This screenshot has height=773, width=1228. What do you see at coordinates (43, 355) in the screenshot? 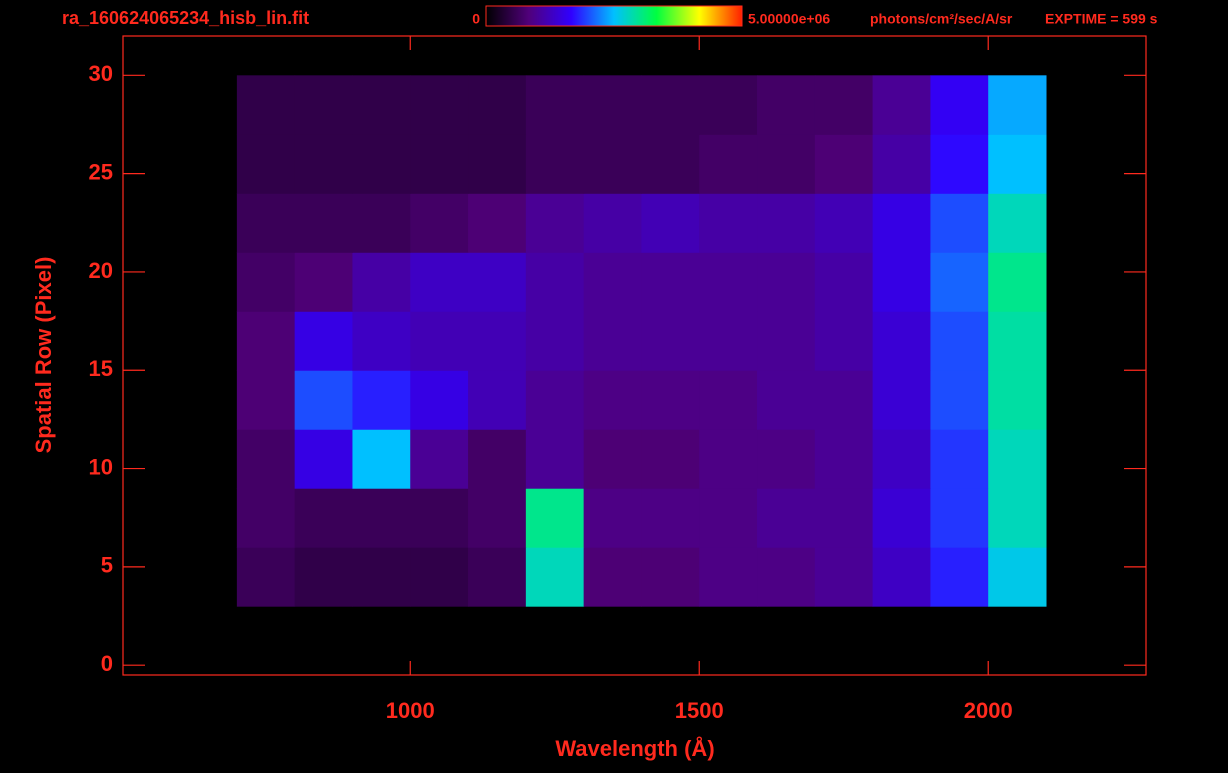
I see `y-axis-label: Spatial Row (Pixel)` at bounding box center [43, 355].